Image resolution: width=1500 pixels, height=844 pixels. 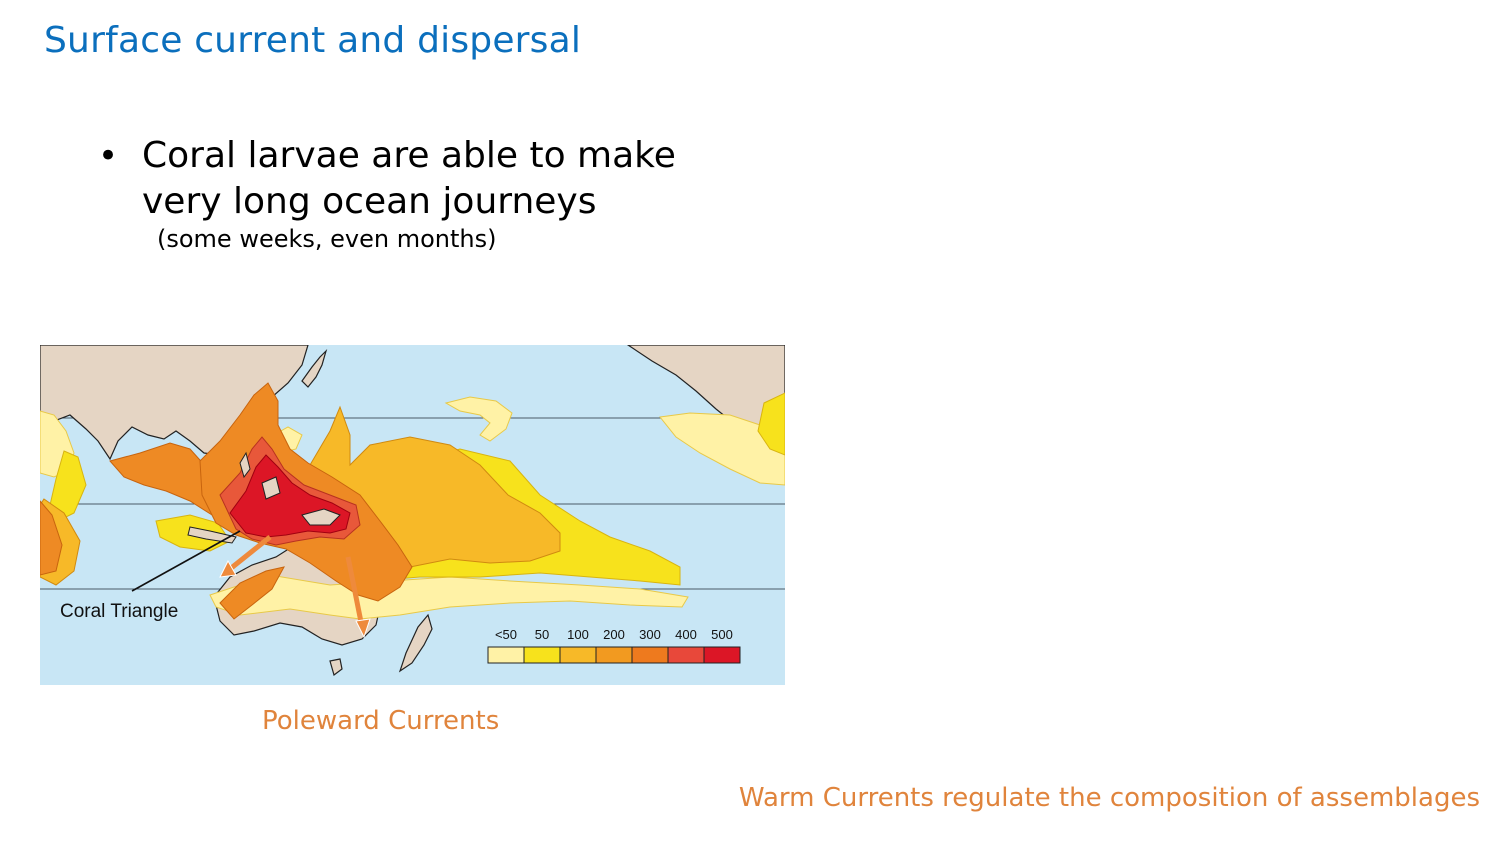 What do you see at coordinates (506, 634) in the screenshot?
I see `legend-label: <50` at bounding box center [506, 634].